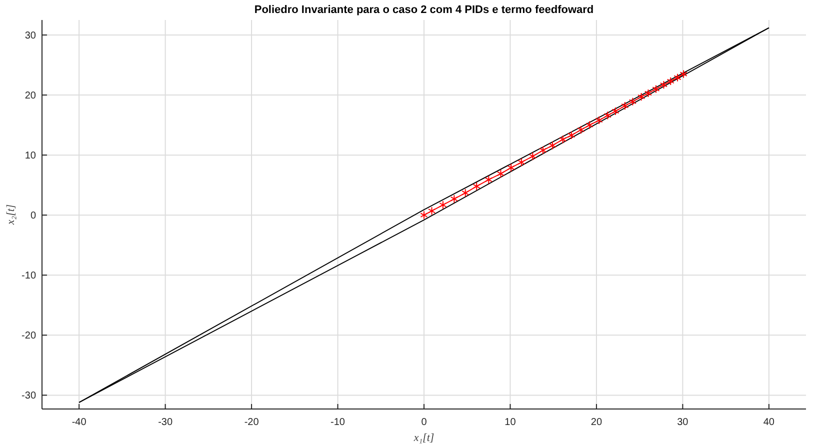 This screenshot has width=817, height=446. Describe the element at coordinates (769, 422) in the screenshot. I see `x-tick-label: 40` at that location.